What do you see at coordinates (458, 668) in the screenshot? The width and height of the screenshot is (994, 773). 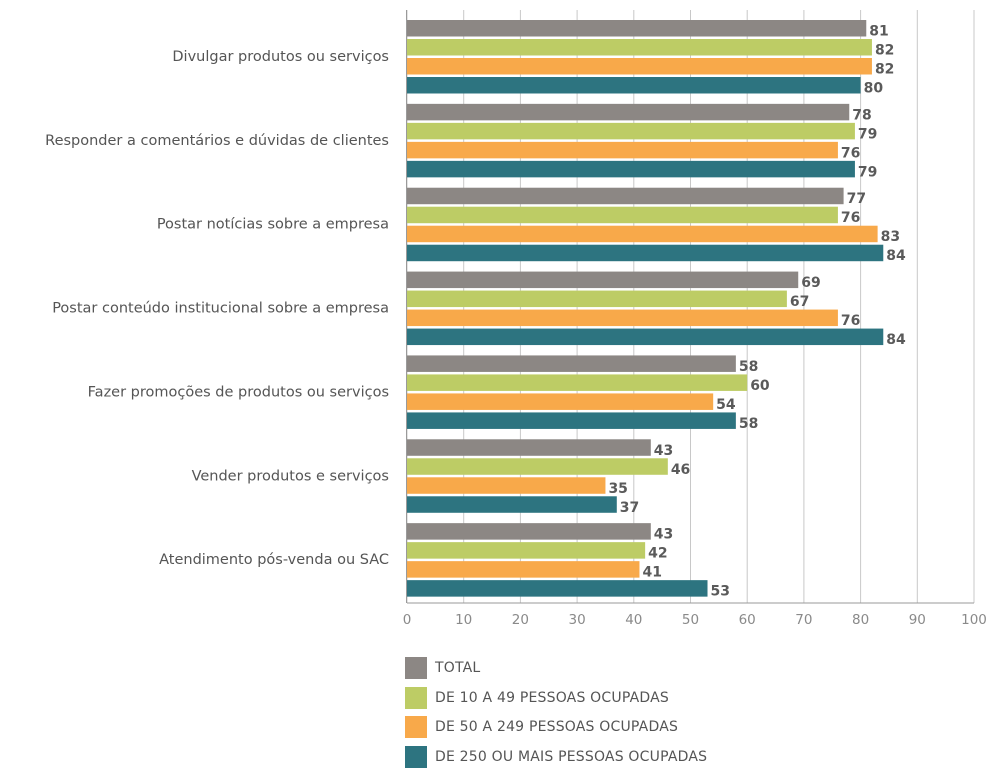 I see `legend-label: TOTAL` at bounding box center [458, 668].